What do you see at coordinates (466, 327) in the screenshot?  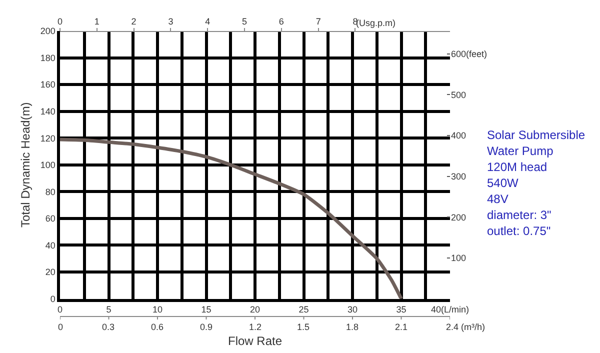 I see `text: 2.4 (m³/h)` at bounding box center [466, 327].